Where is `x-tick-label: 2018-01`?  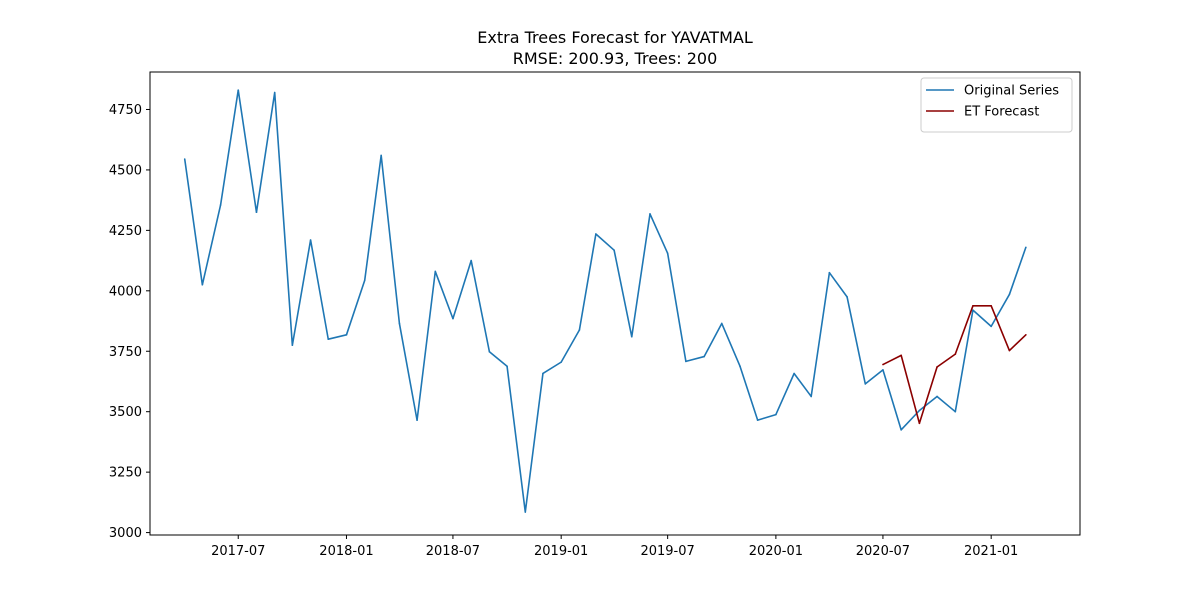 x-tick-label: 2018-01 is located at coordinates (346, 551).